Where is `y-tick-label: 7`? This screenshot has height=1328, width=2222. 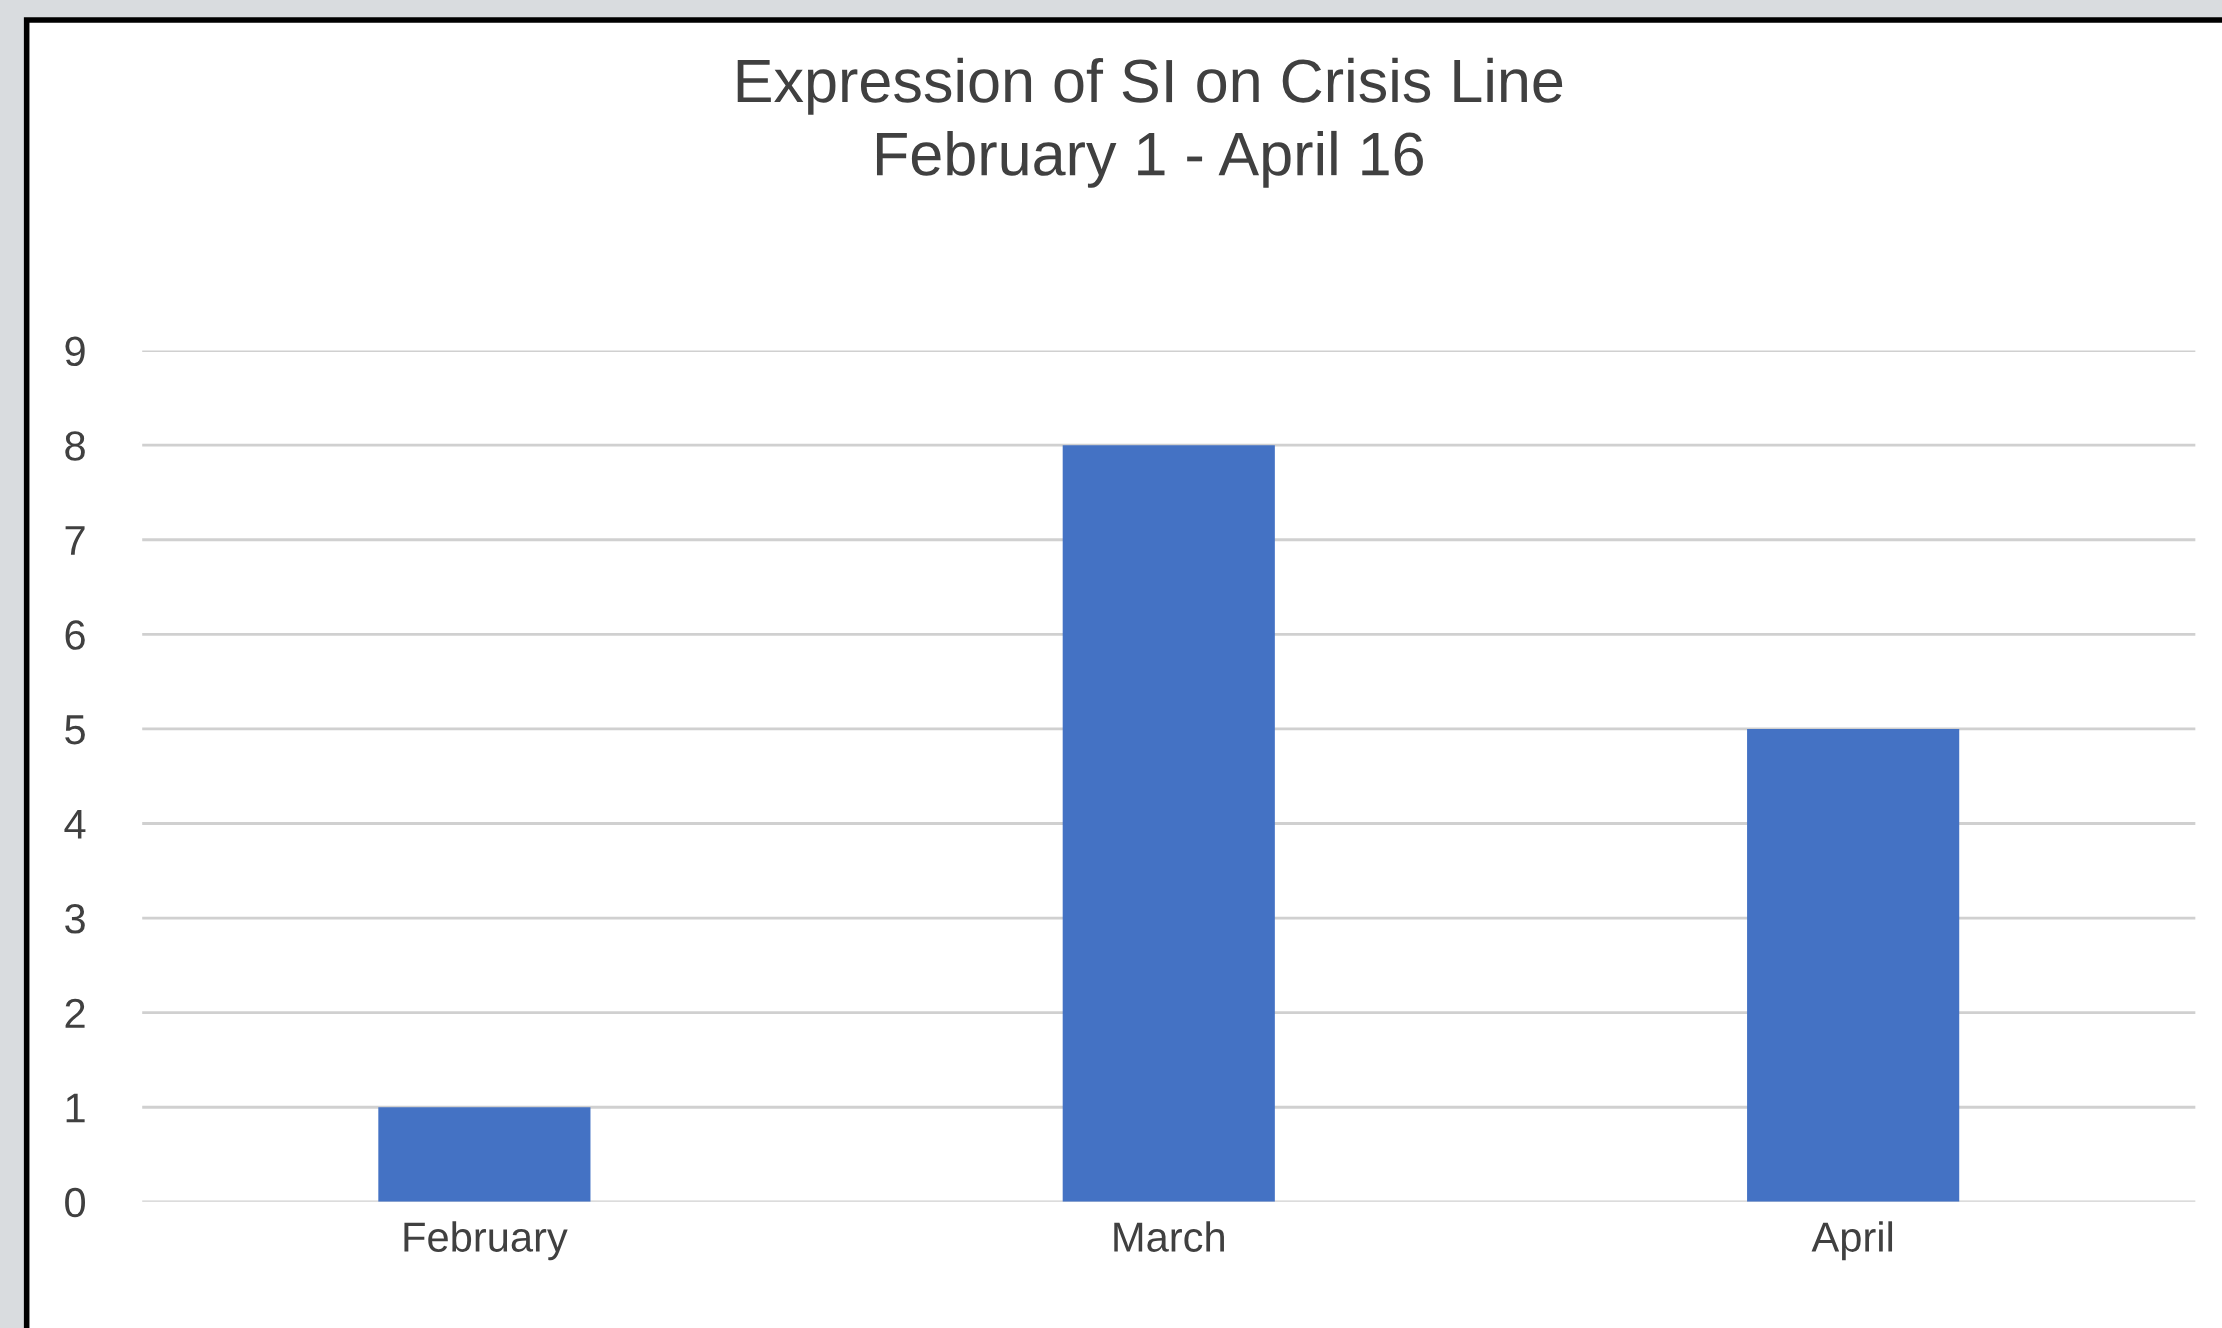 y-tick-label: 7 is located at coordinates (75, 540).